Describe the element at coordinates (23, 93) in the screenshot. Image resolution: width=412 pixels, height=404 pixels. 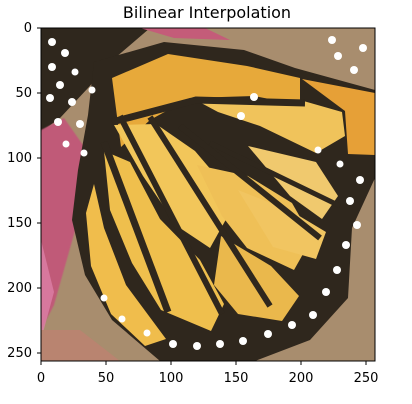
I see `y-tick-label-50: 50` at that location.